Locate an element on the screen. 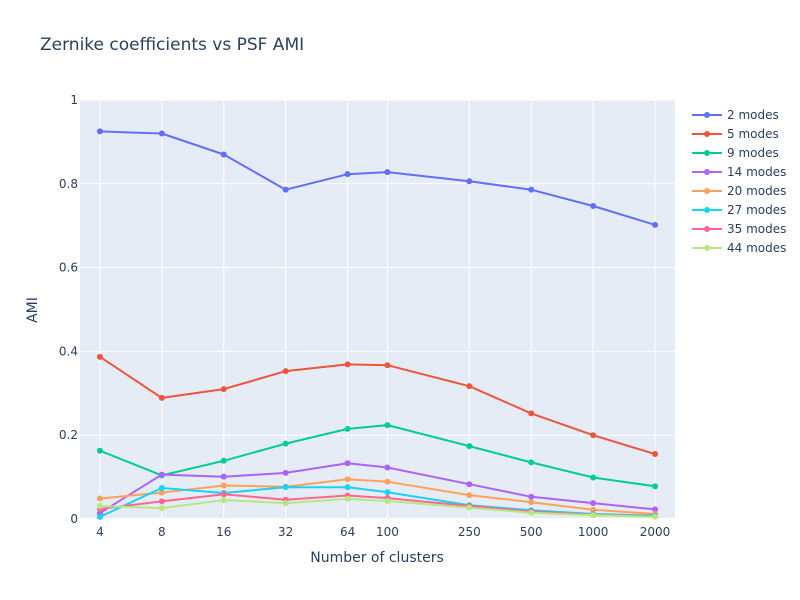 Image resolution: width=800 pixels, height=600 pixels. legend-item: 44 modes is located at coordinates (739, 248).